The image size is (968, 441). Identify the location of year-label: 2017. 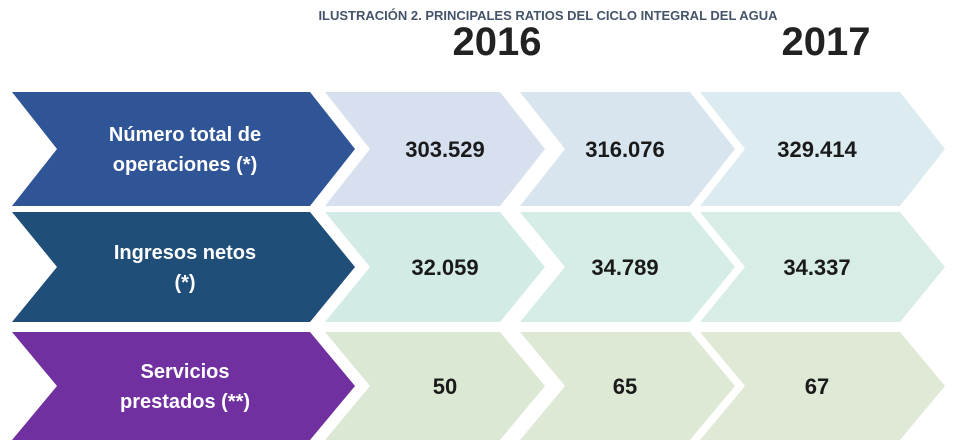
(826, 42).